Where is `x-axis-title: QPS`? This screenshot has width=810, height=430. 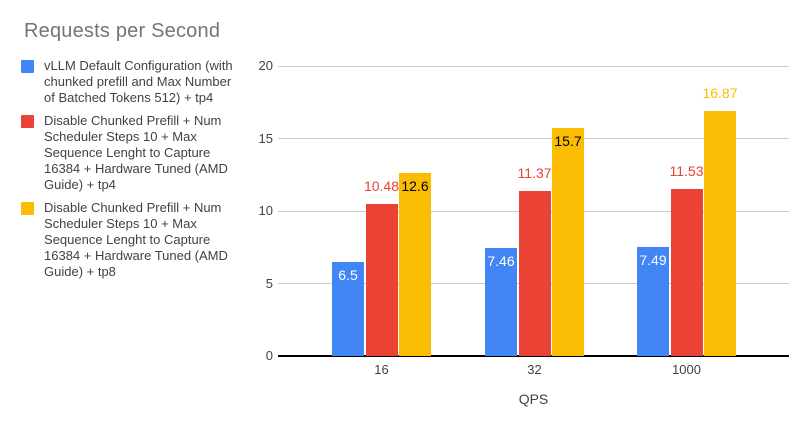 x-axis-title: QPS is located at coordinates (533, 399).